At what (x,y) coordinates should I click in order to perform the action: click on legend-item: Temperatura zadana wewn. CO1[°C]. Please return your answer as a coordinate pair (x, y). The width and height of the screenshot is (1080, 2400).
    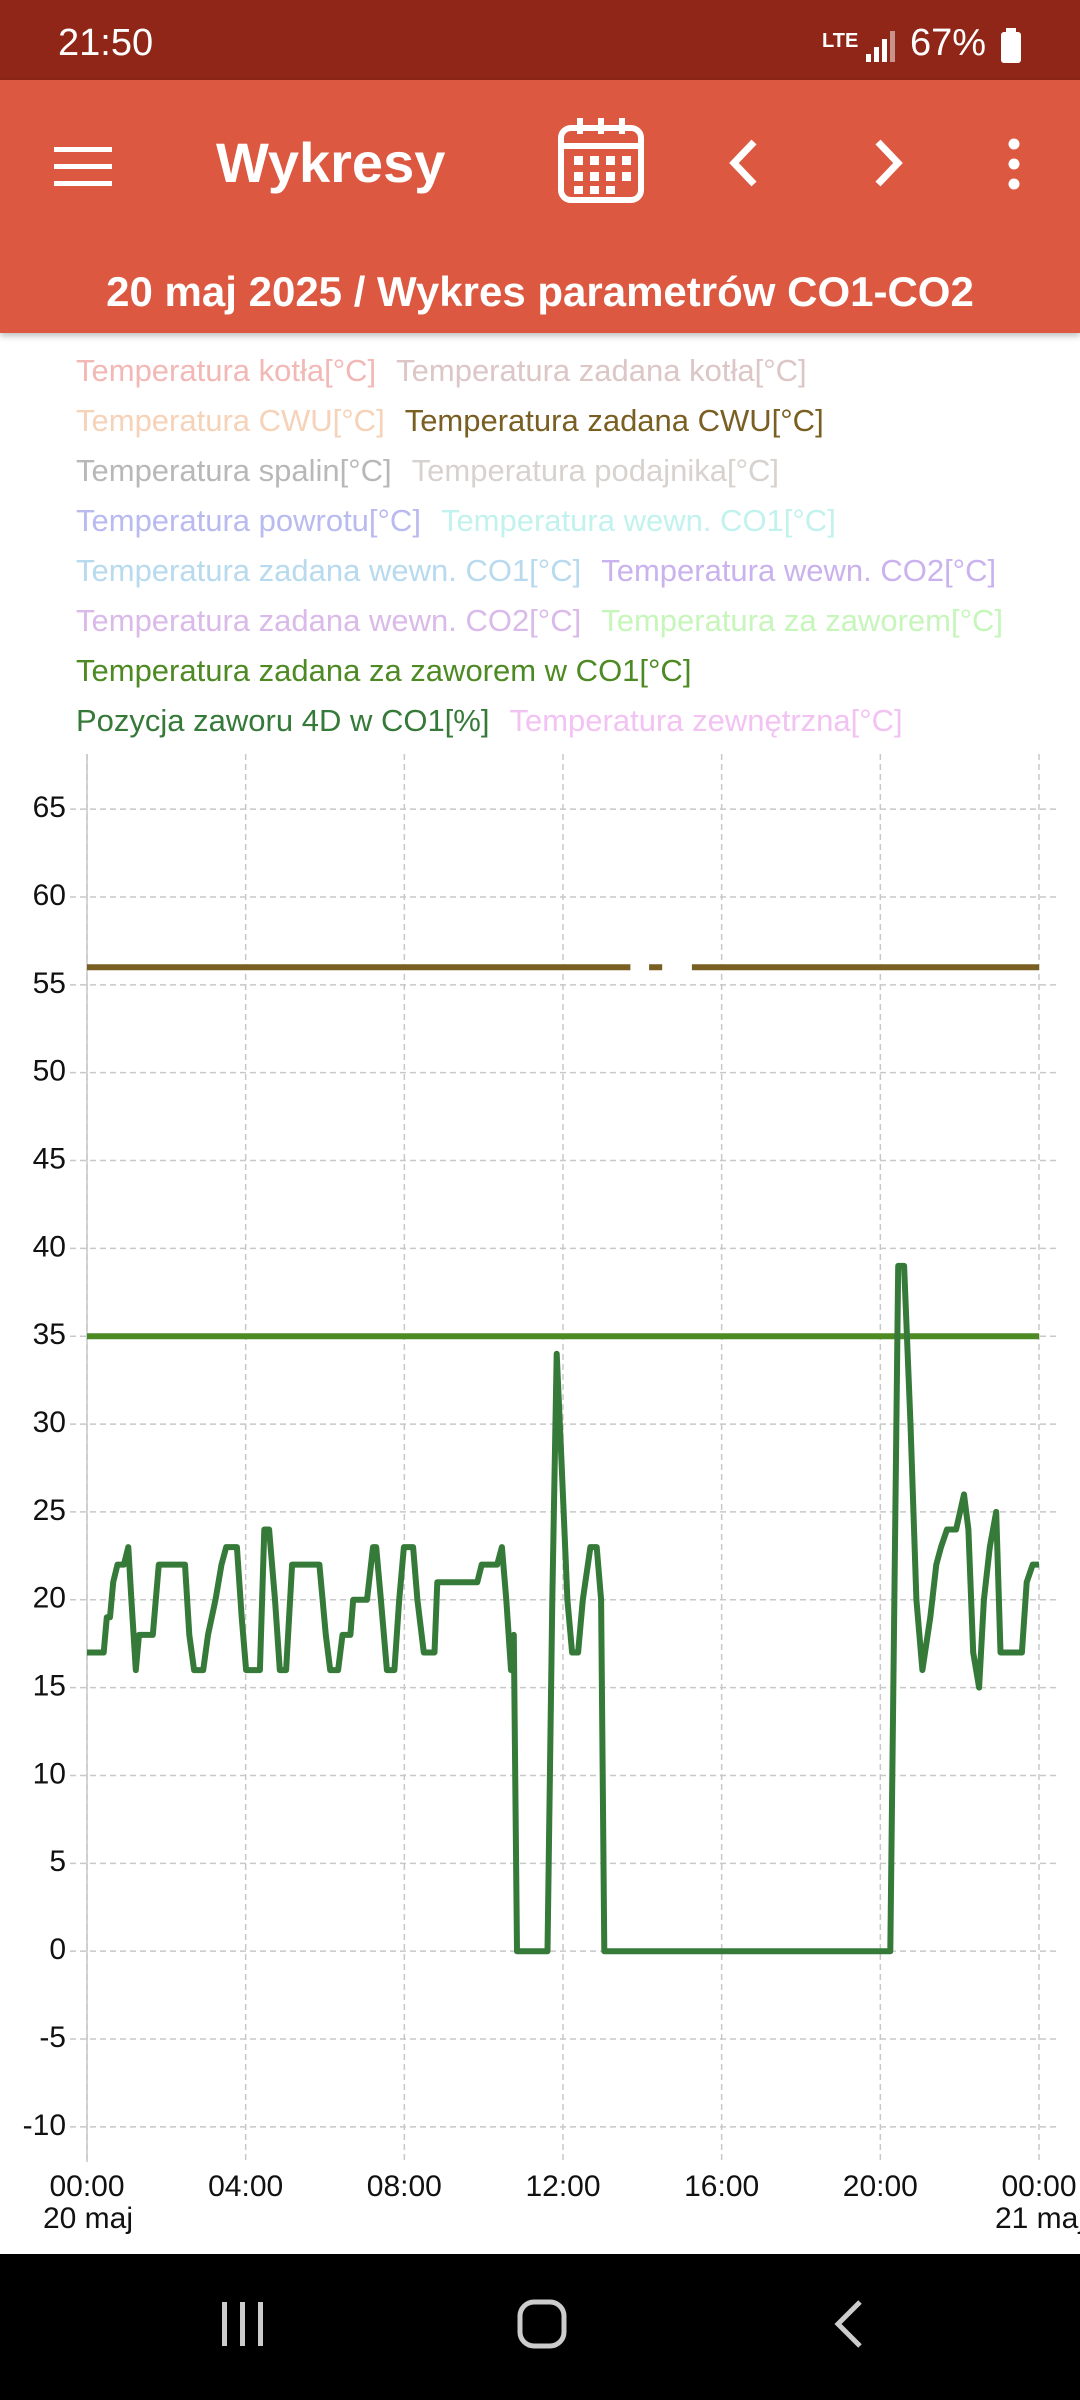
    Looking at the image, I should click on (329, 570).